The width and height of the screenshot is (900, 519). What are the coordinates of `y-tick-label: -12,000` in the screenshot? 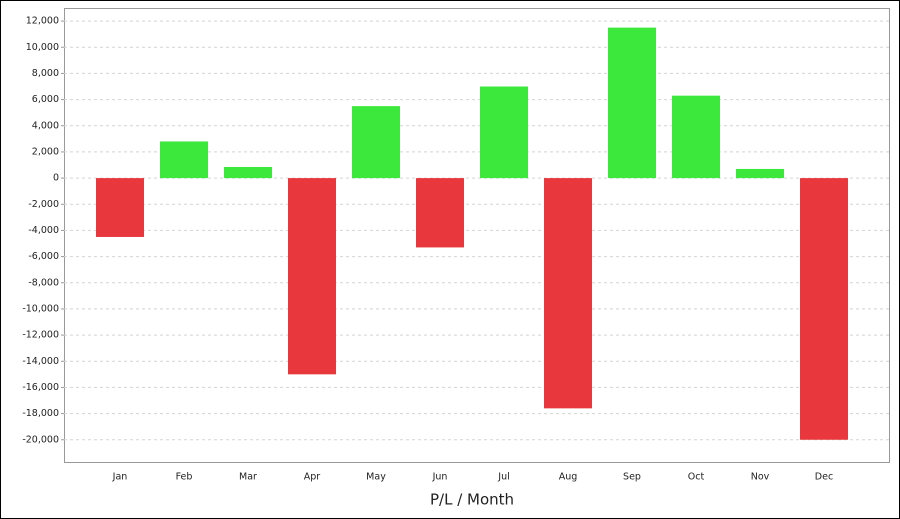 It's located at (40, 335).